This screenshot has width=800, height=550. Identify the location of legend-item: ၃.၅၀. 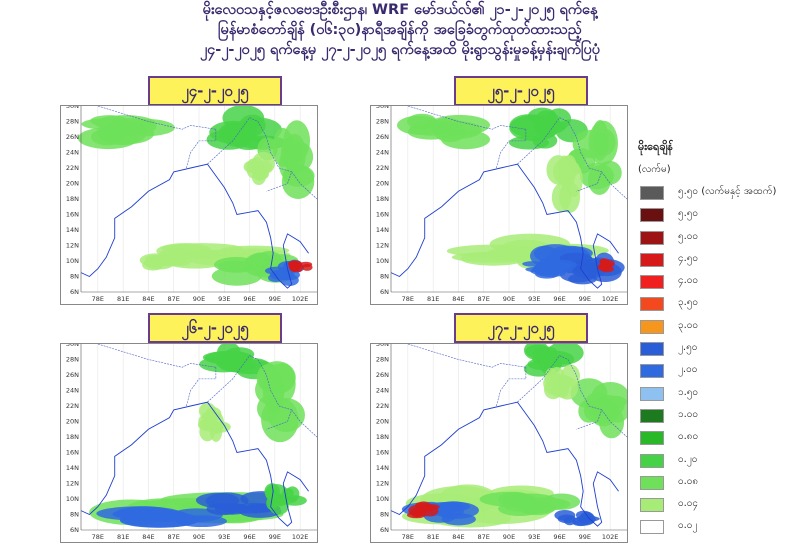
(718, 305).